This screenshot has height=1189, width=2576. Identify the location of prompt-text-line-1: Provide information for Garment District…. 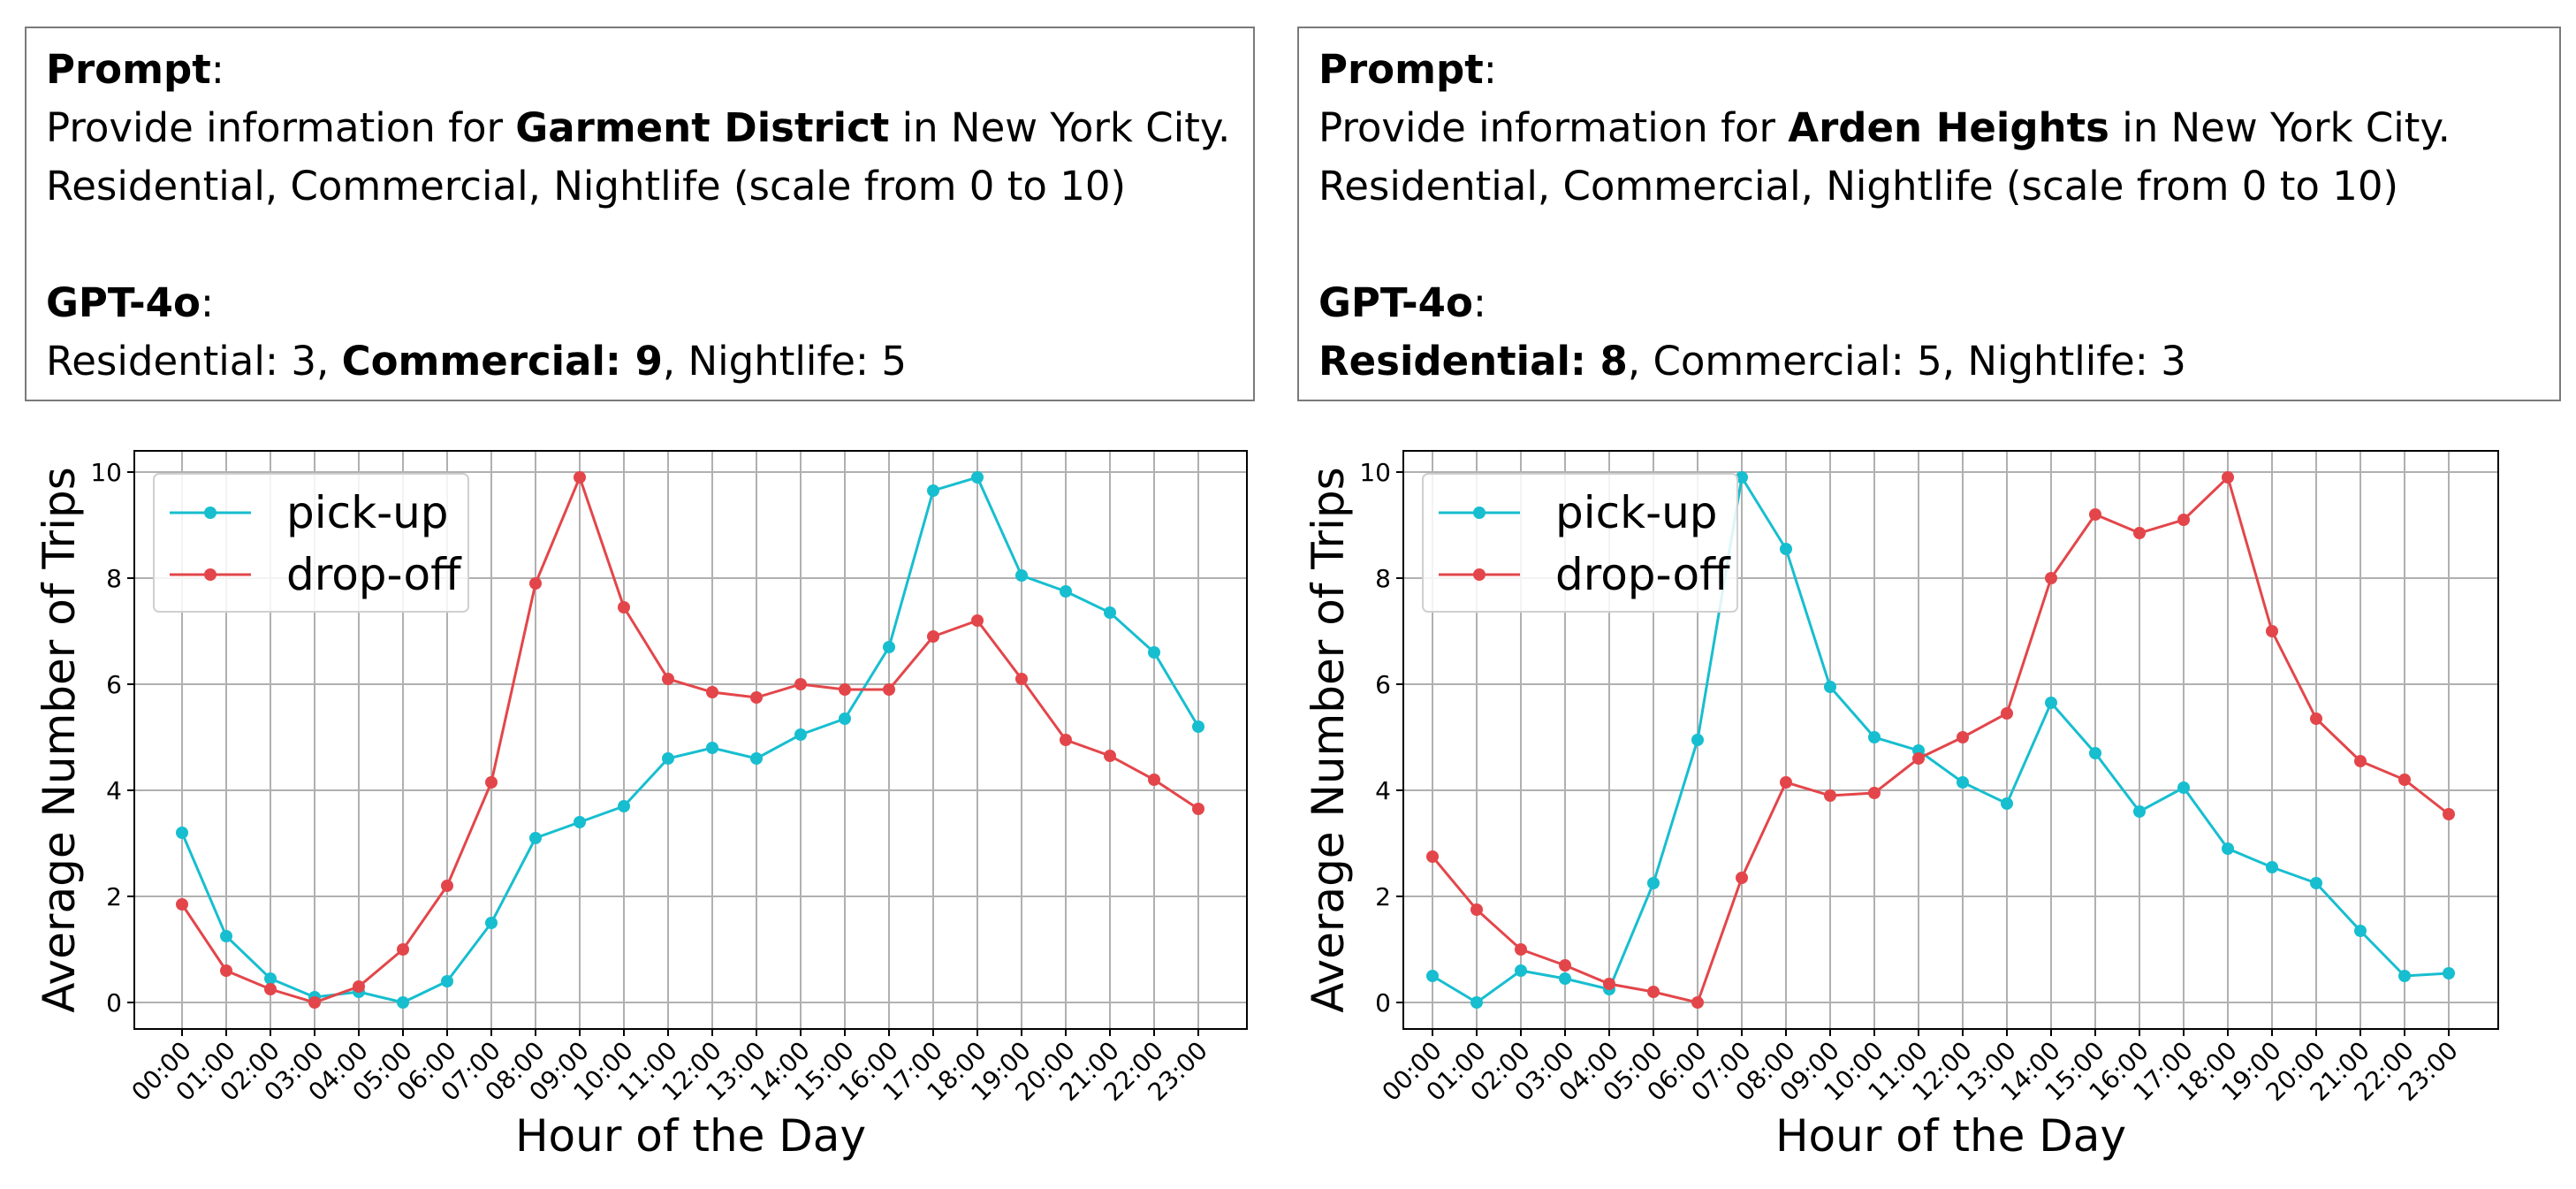
(638, 127).